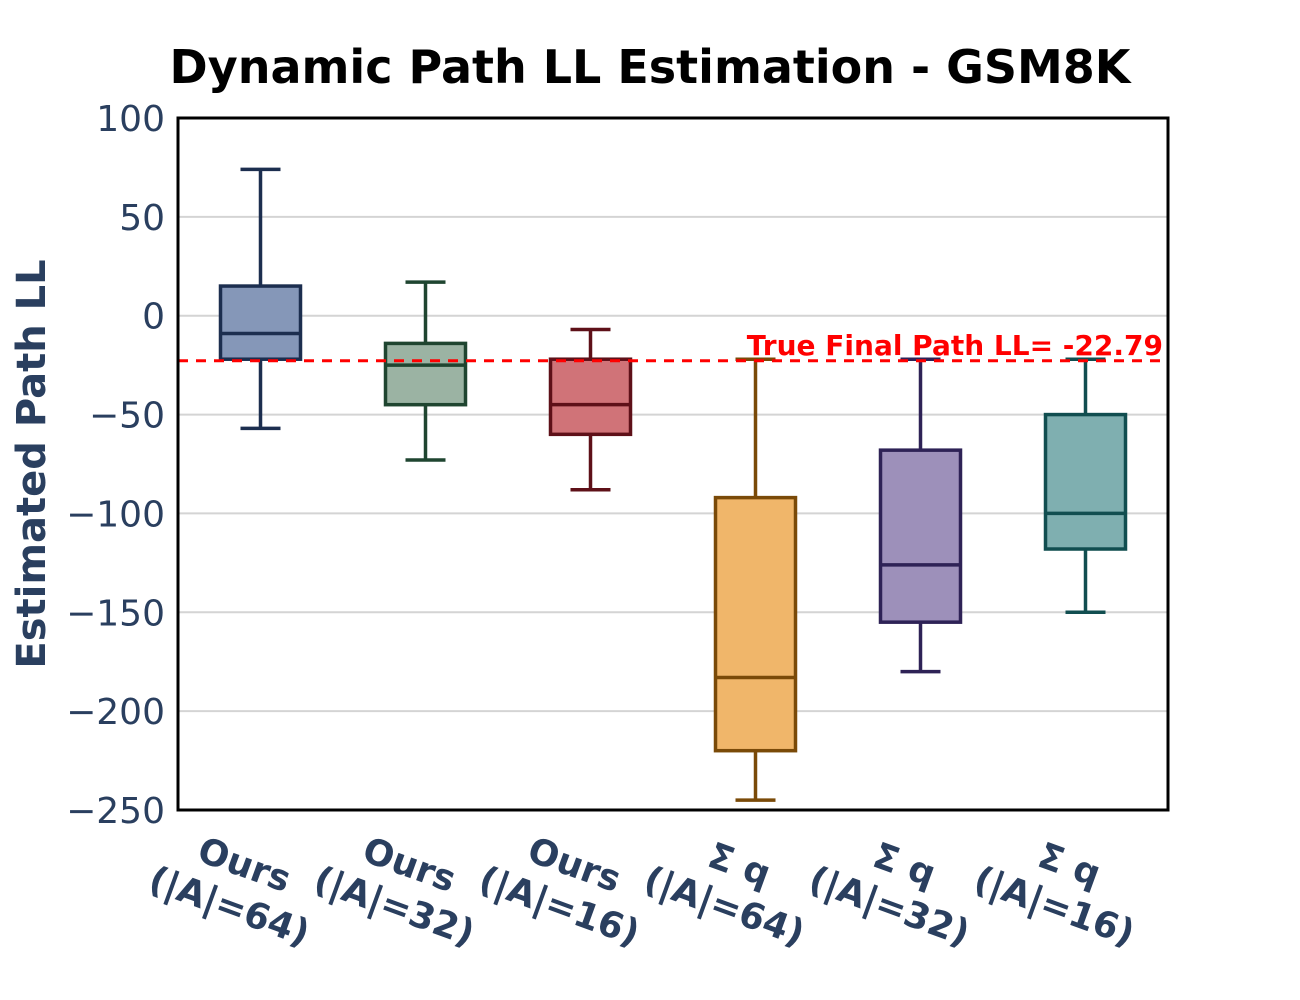 The width and height of the screenshot is (1300, 1000). I want to click on y-tick-label: 100, so click(130, 119).